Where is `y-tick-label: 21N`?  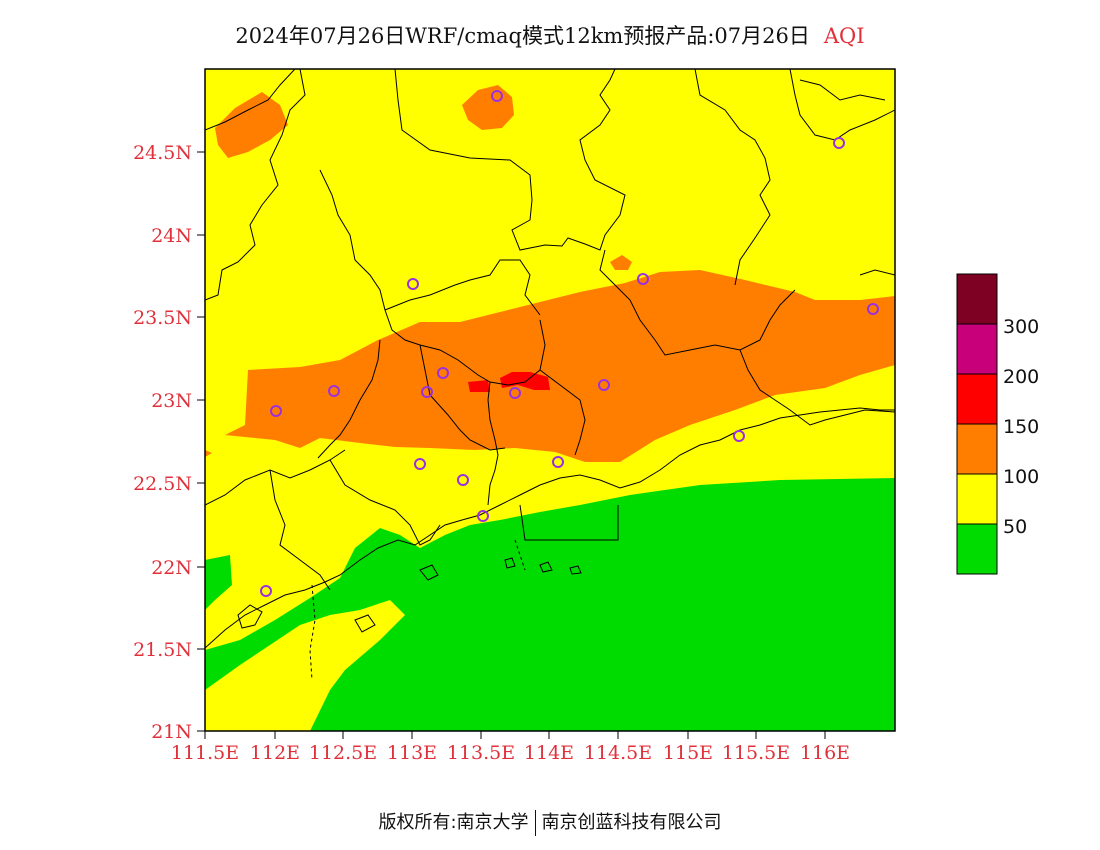 y-tick-label: 21N is located at coordinates (171, 732).